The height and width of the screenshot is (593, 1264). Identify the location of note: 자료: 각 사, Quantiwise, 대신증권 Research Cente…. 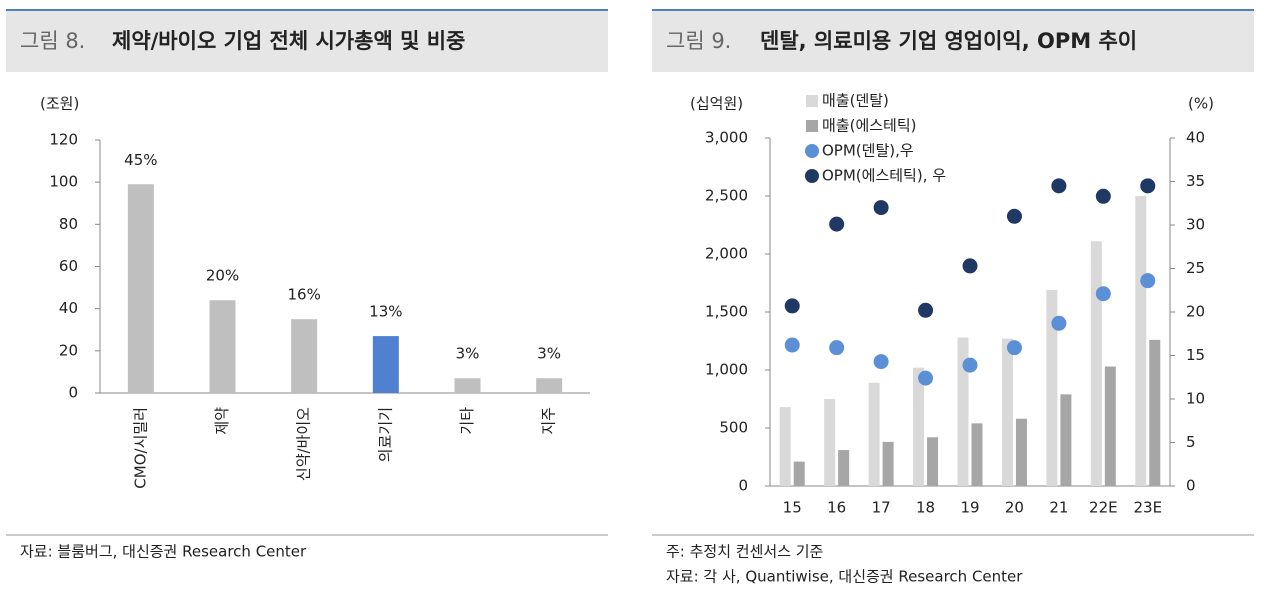
(844, 577).